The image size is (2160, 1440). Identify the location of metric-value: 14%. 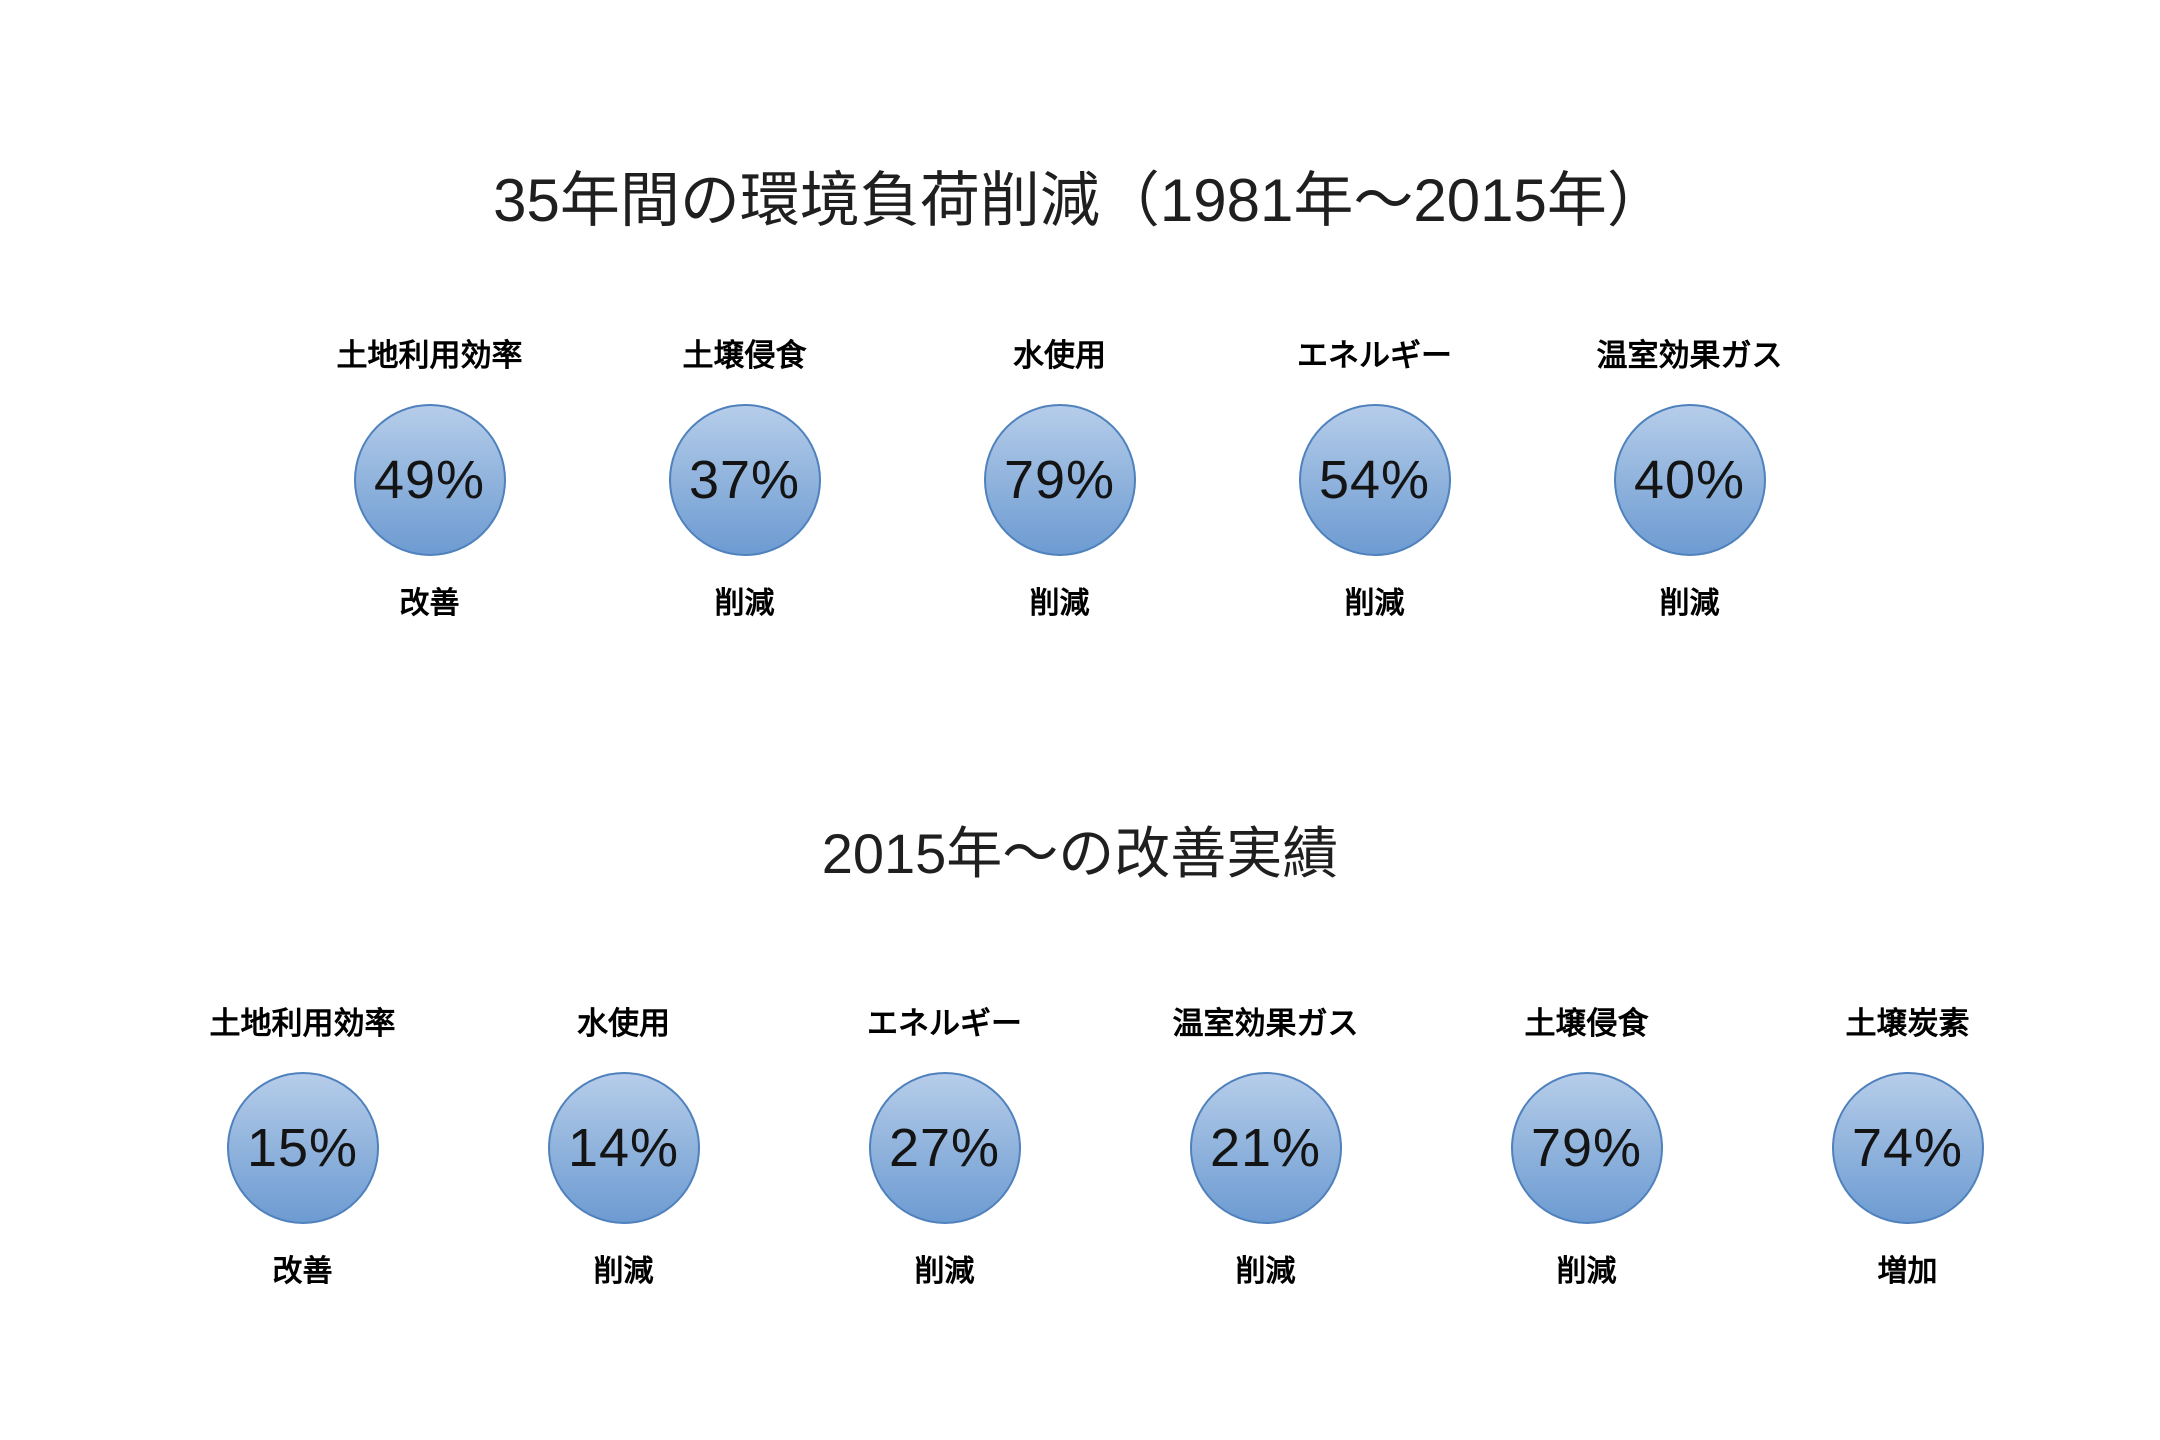
(623, 1148).